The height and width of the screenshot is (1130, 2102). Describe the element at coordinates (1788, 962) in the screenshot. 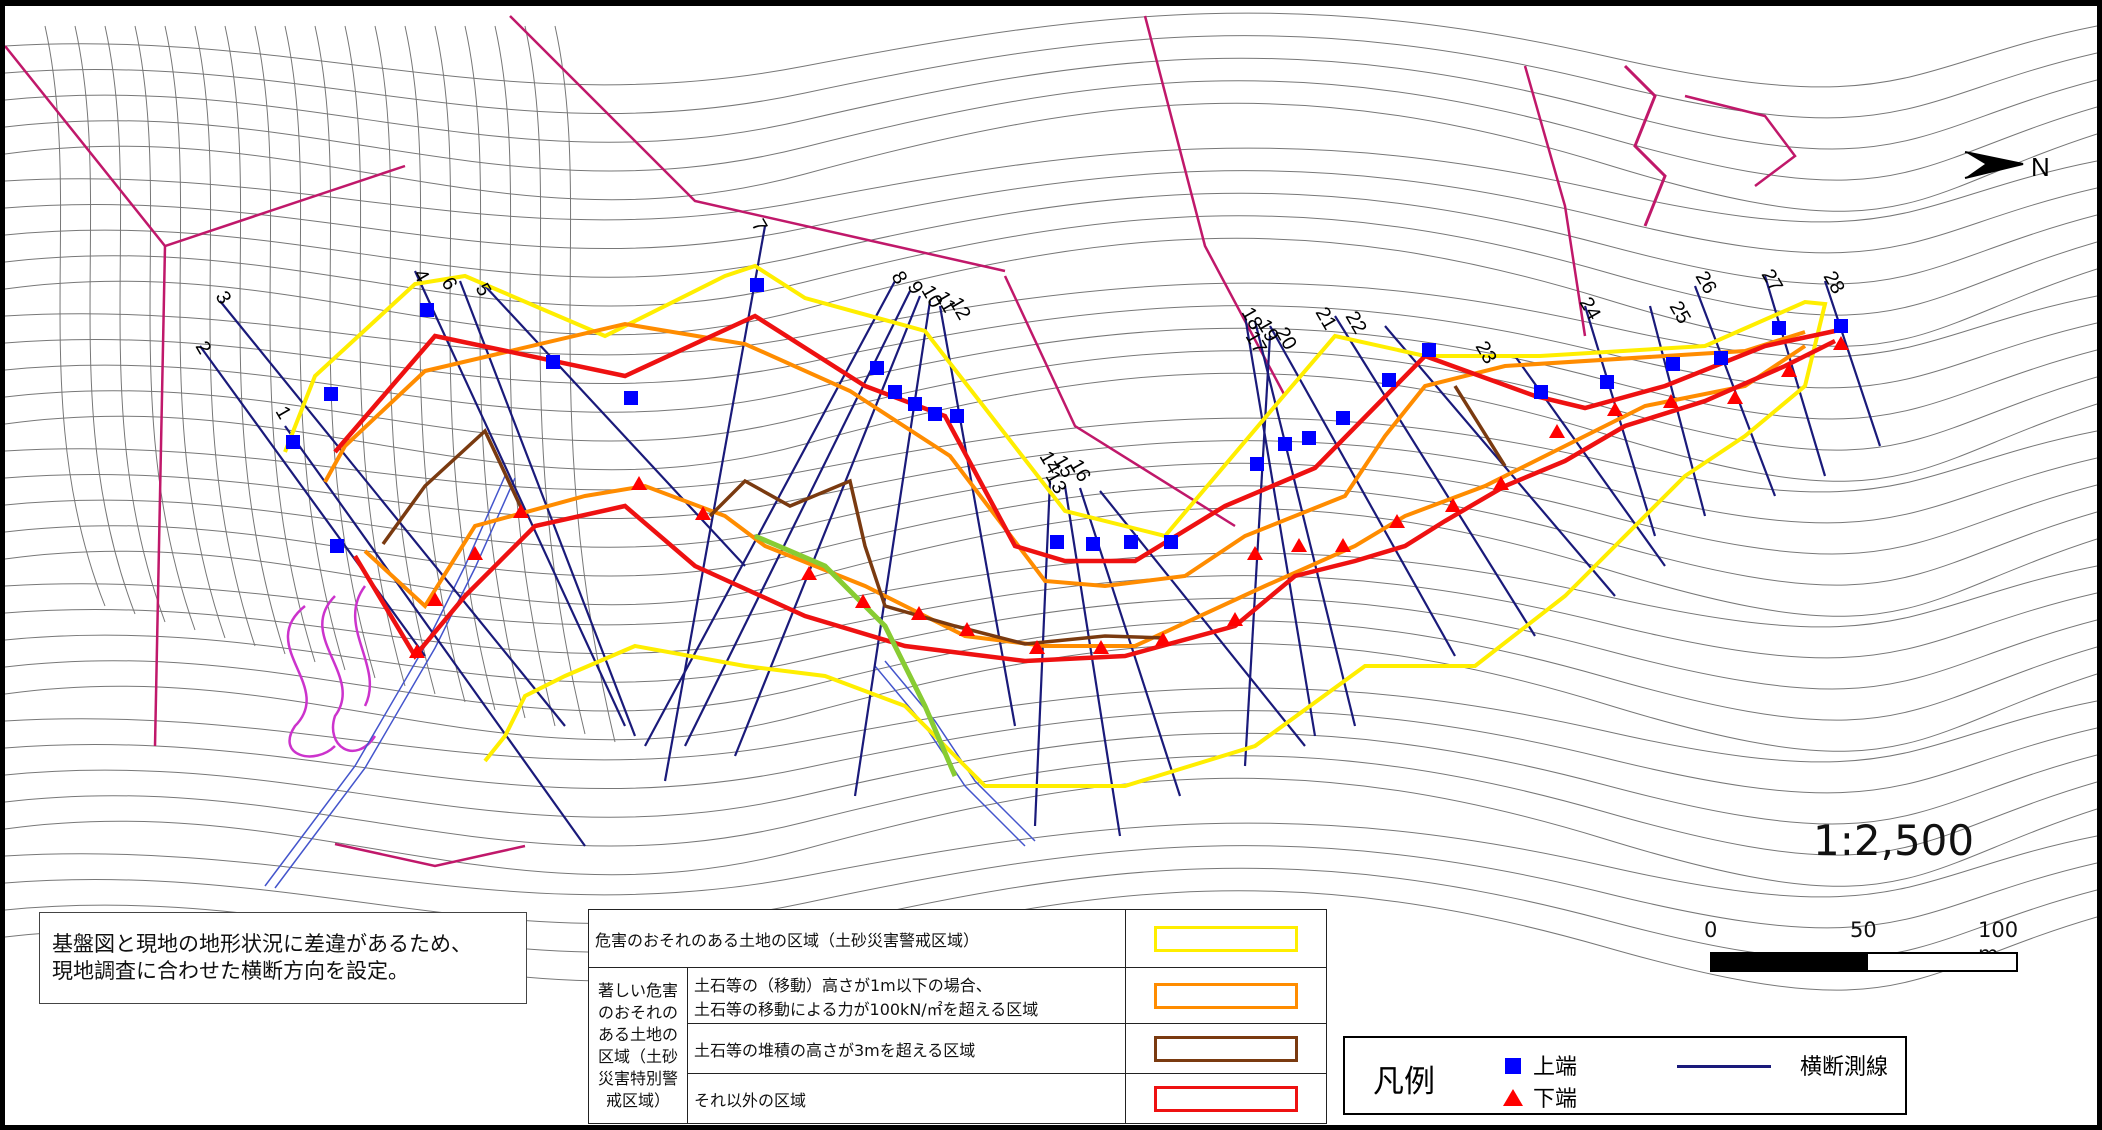

I see `scale-segment-black` at that location.